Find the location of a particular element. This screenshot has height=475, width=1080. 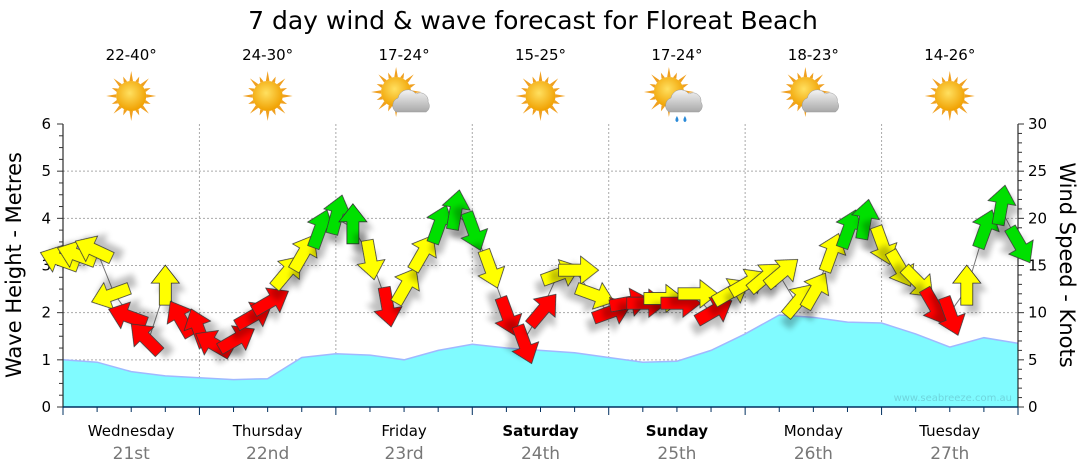

y-tick-label-left: 4 is located at coordinates (46, 218).